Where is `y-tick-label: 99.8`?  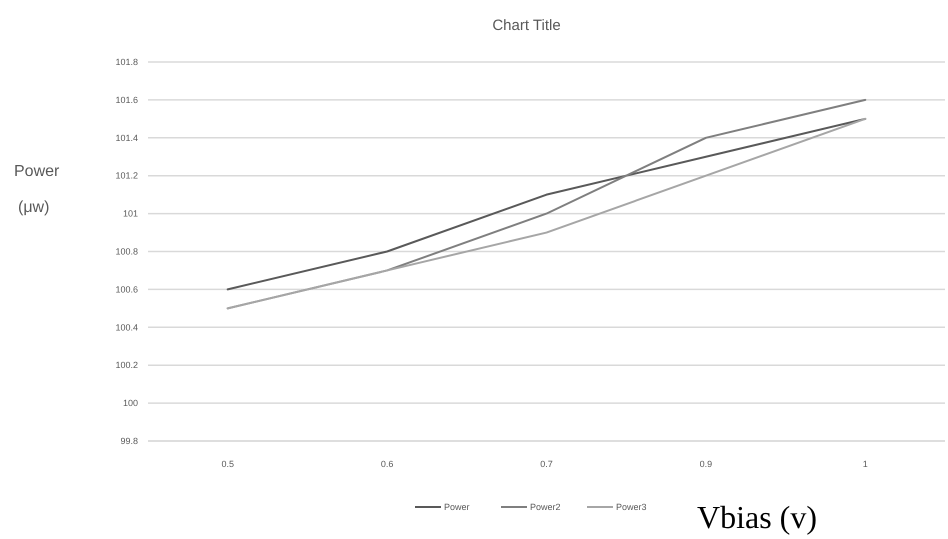
y-tick-label: 99.8 is located at coordinates (129, 441).